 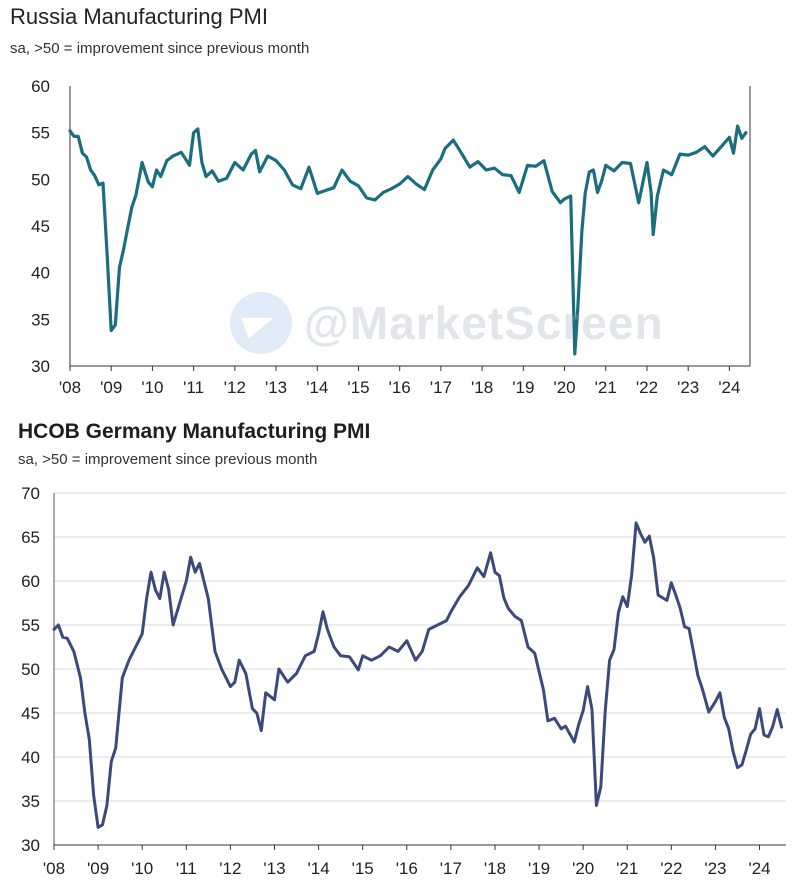 What do you see at coordinates (261, 323) in the screenshot?
I see `telegram-icon` at bounding box center [261, 323].